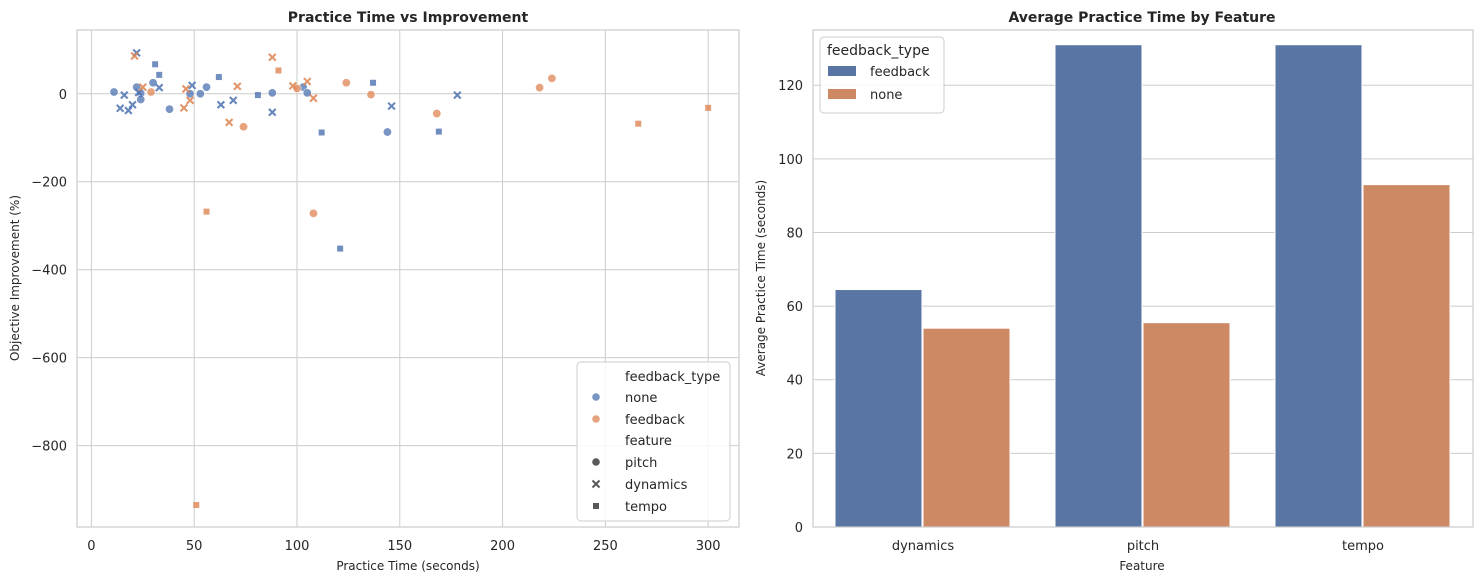 The width and height of the screenshot is (1484, 584). I want to click on bar-dynamics-none, so click(966, 427).